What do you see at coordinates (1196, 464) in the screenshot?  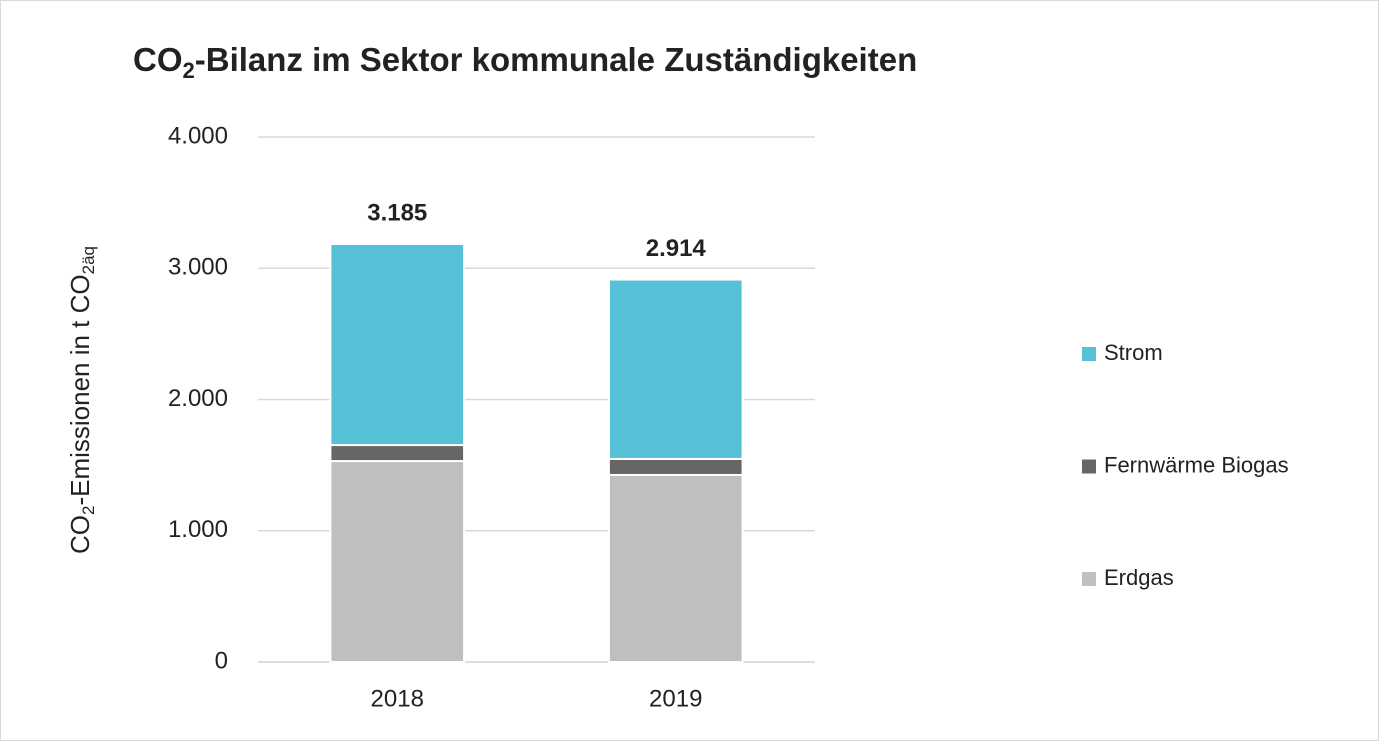 I see `legend-label: Fernwärme Biogas` at bounding box center [1196, 464].